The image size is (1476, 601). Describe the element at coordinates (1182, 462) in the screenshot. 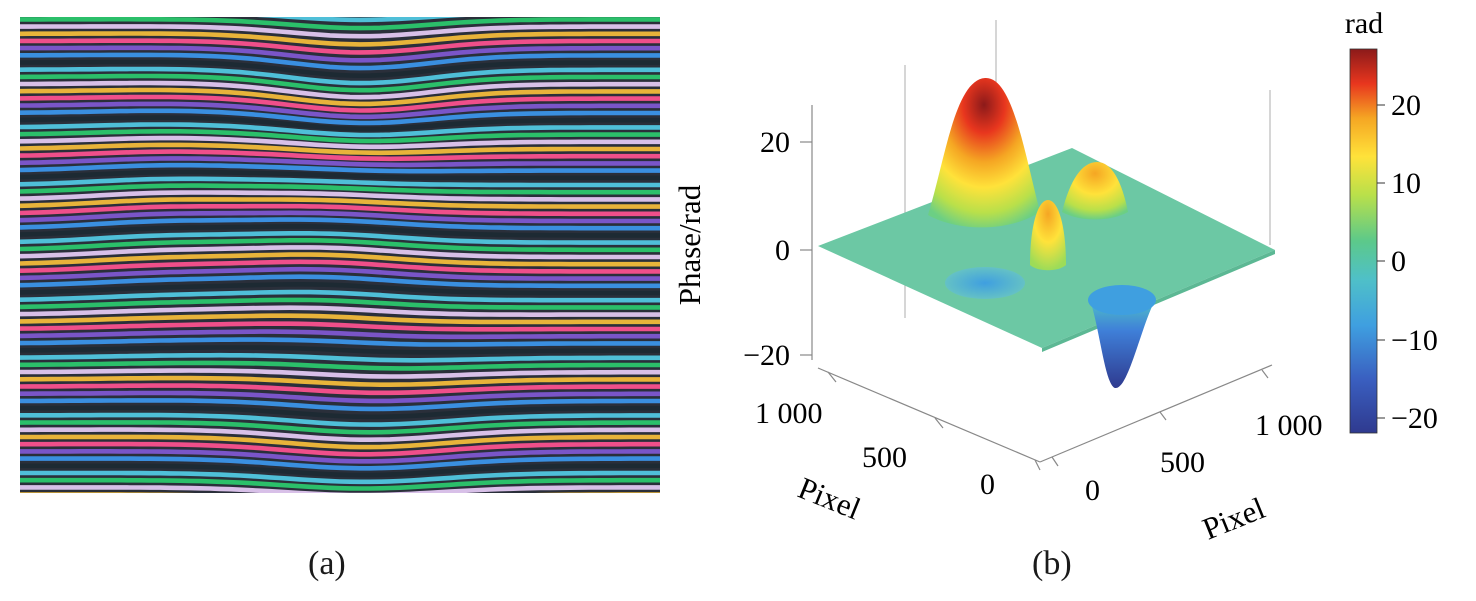

I see `y-tick-label: 500` at that location.